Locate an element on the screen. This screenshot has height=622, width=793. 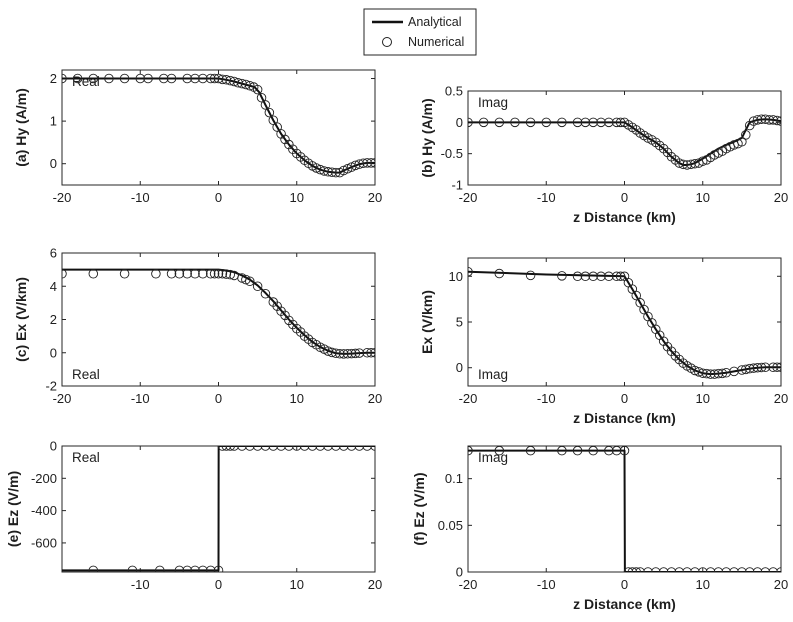
panel-d-annotation: Imag is located at coordinates (493, 374).